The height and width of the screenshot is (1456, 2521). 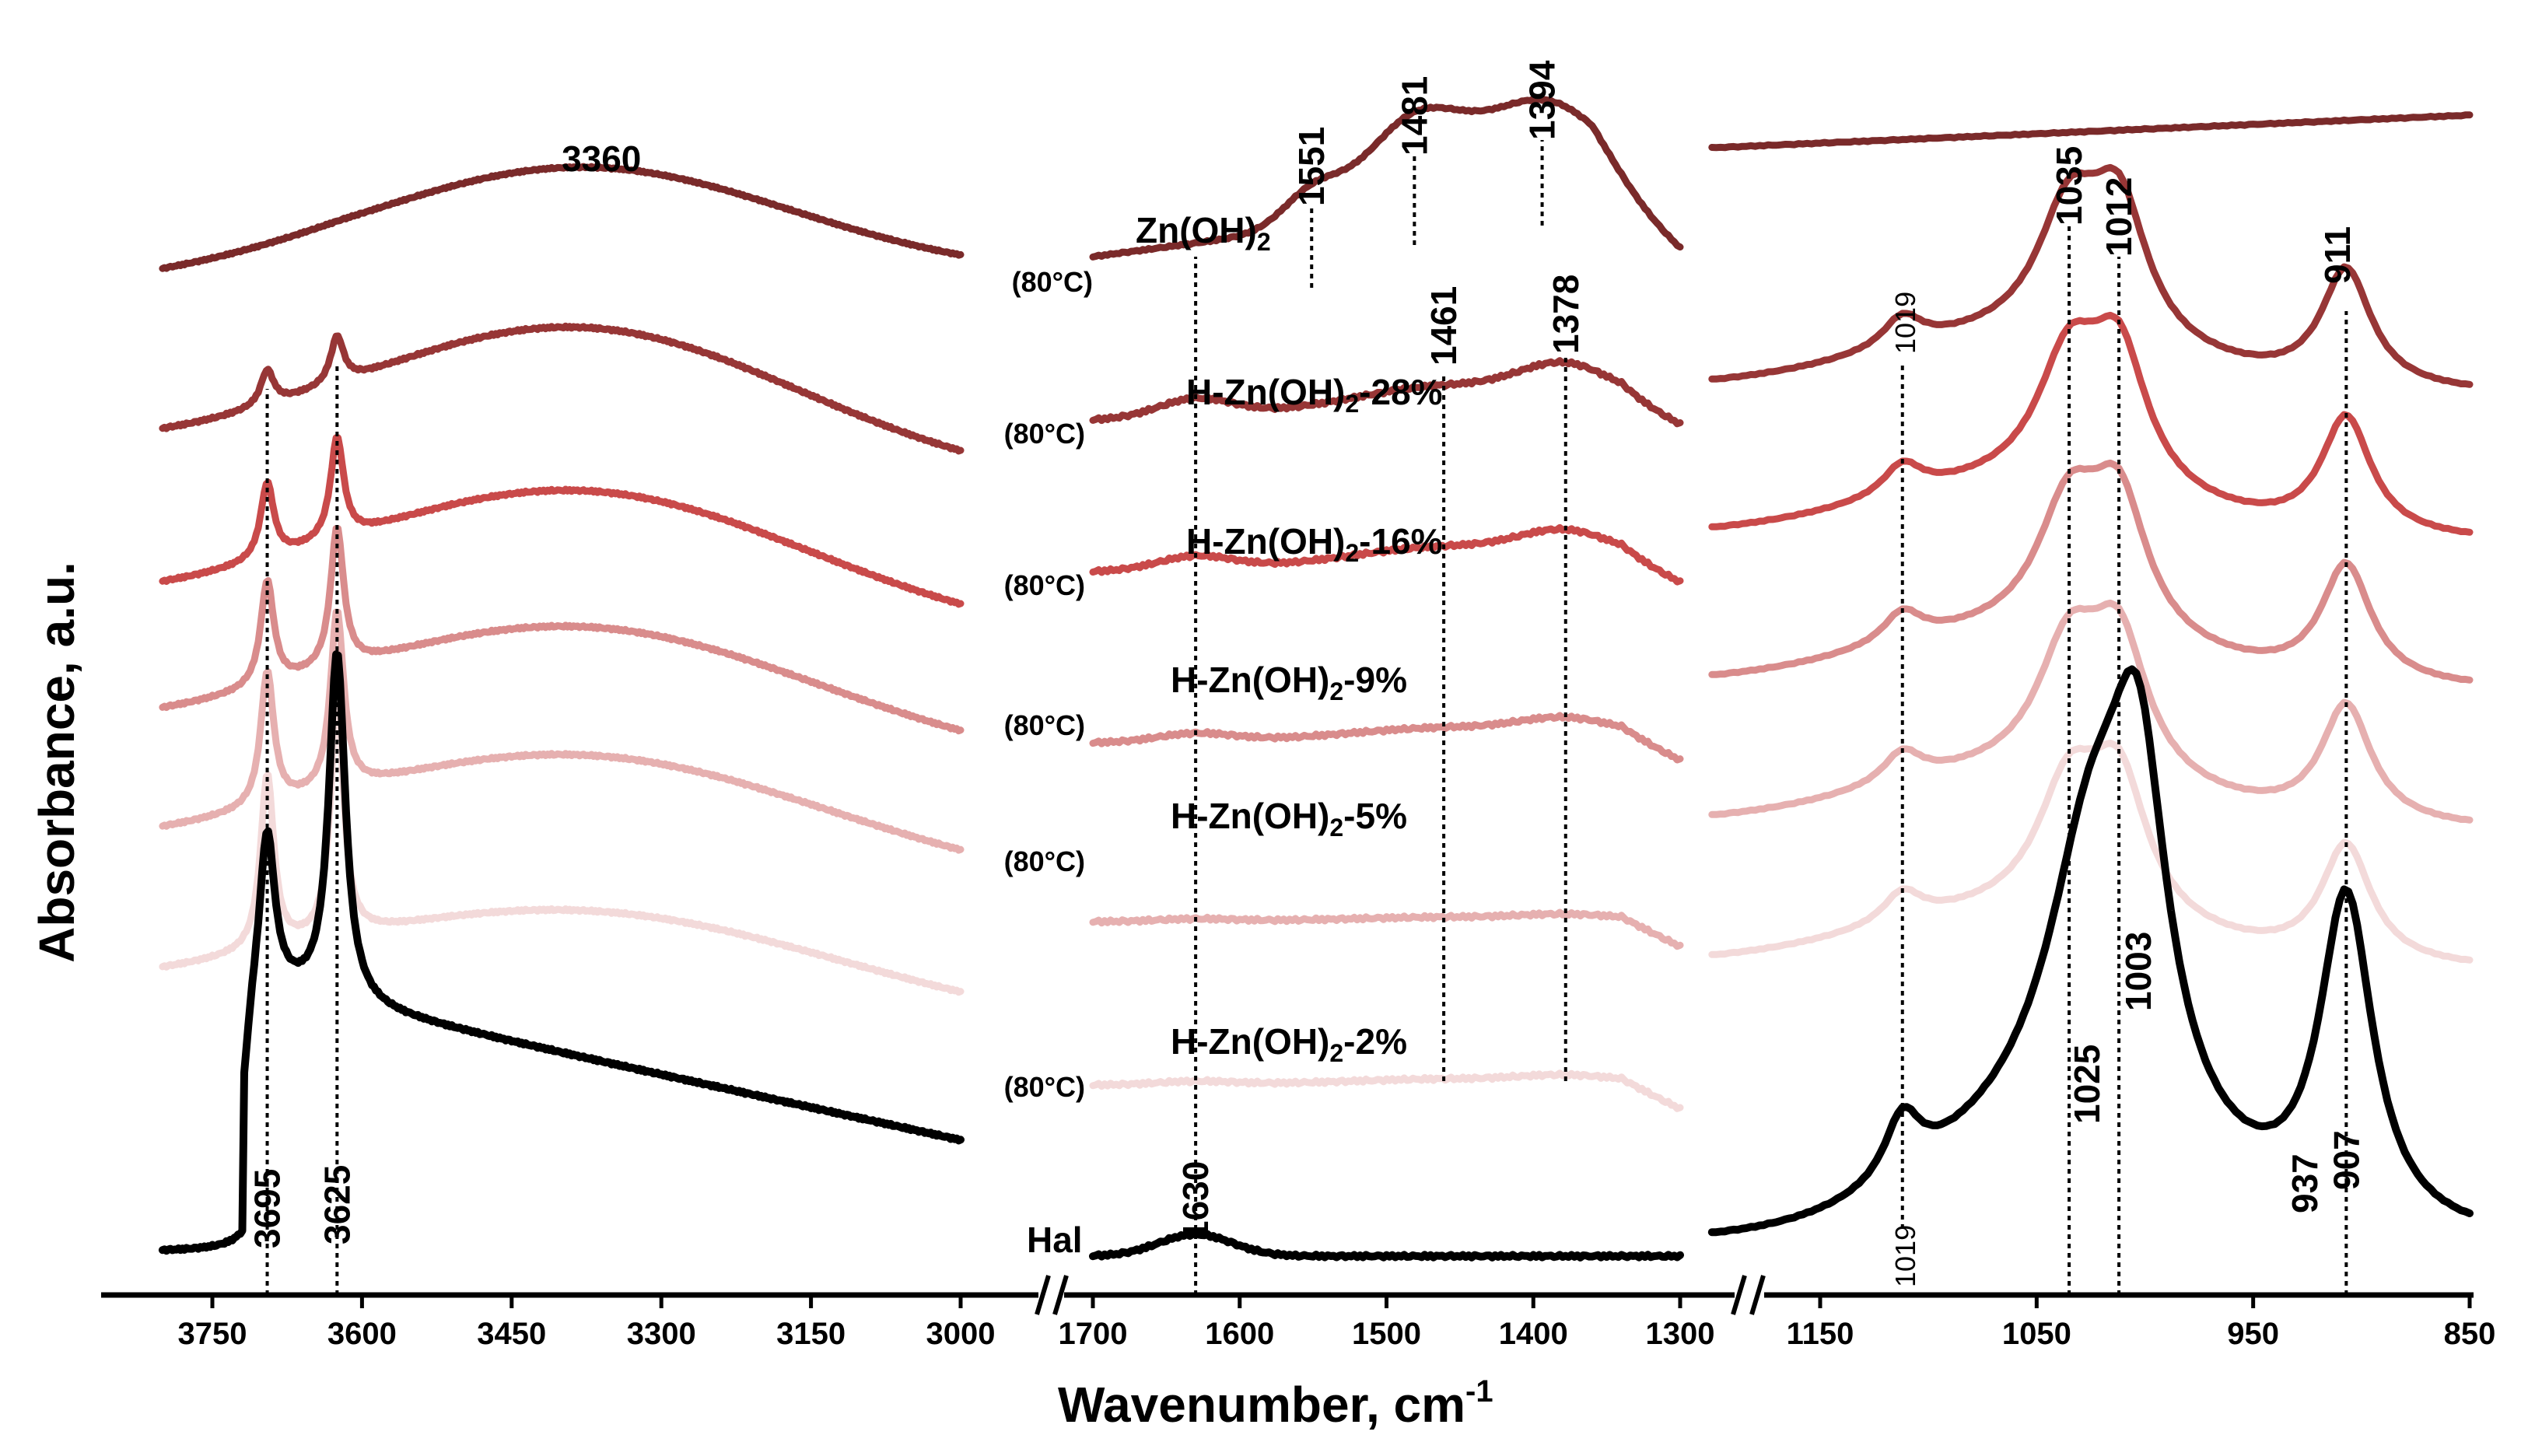 I want to click on x-tick-label-3150: 3150, so click(x=811, y=1334).